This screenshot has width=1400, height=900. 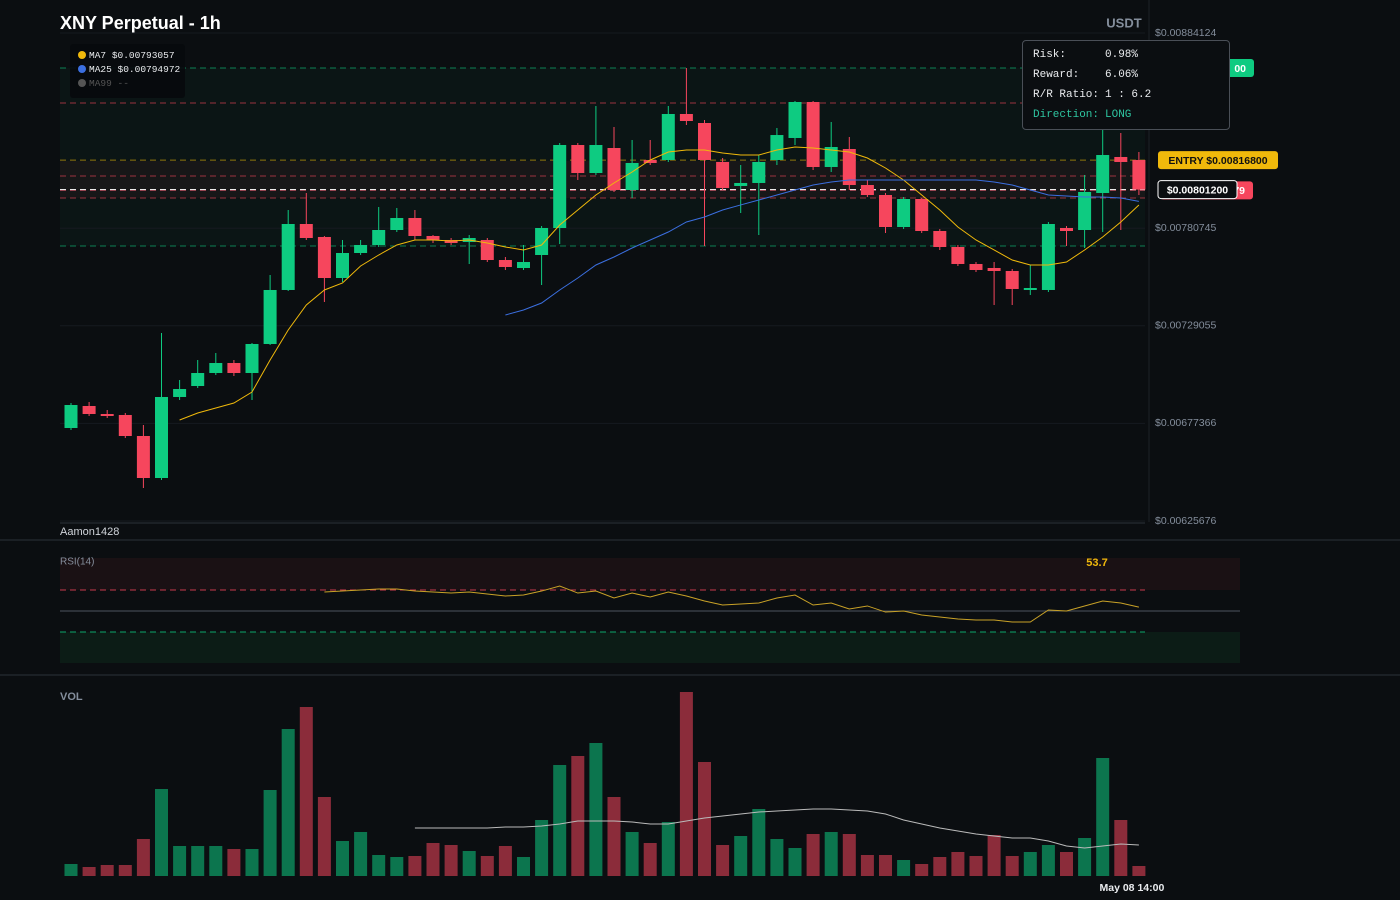 What do you see at coordinates (1096, 563) in the screenshot?
I see `rsi-value: 53.7` at bounding box center [1096, 563].